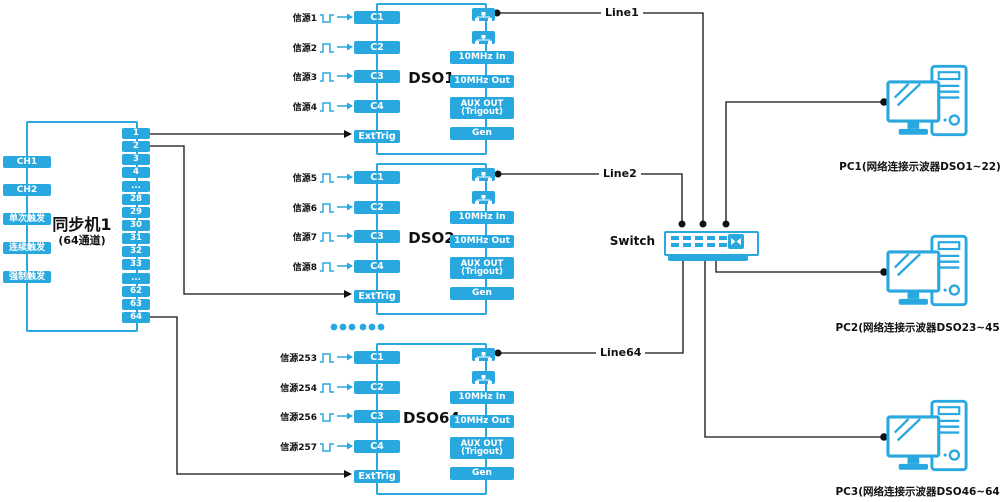 The height and width of the screenshot is (502, 1000). I want to click on sync-label-single-trigger: 单次触发, so click(27, 219).